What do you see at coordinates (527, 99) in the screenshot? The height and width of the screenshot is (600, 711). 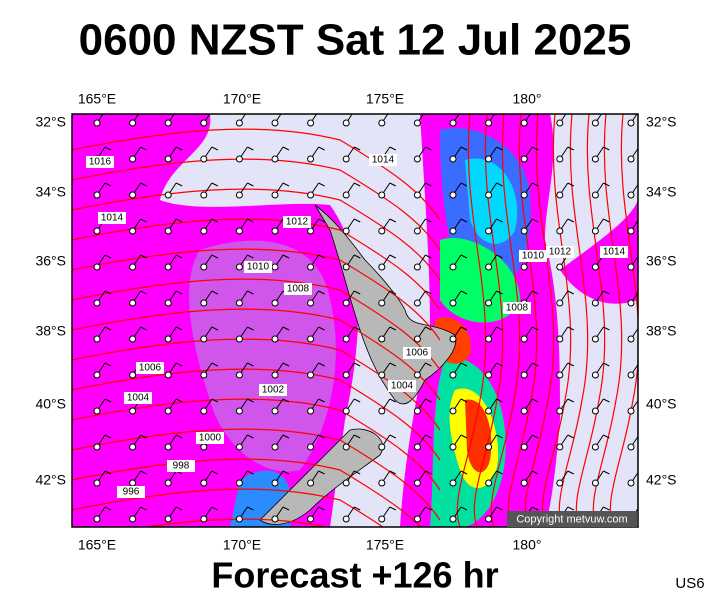 I see `top-lon-label: 180°` at bounding box center [527, 99].